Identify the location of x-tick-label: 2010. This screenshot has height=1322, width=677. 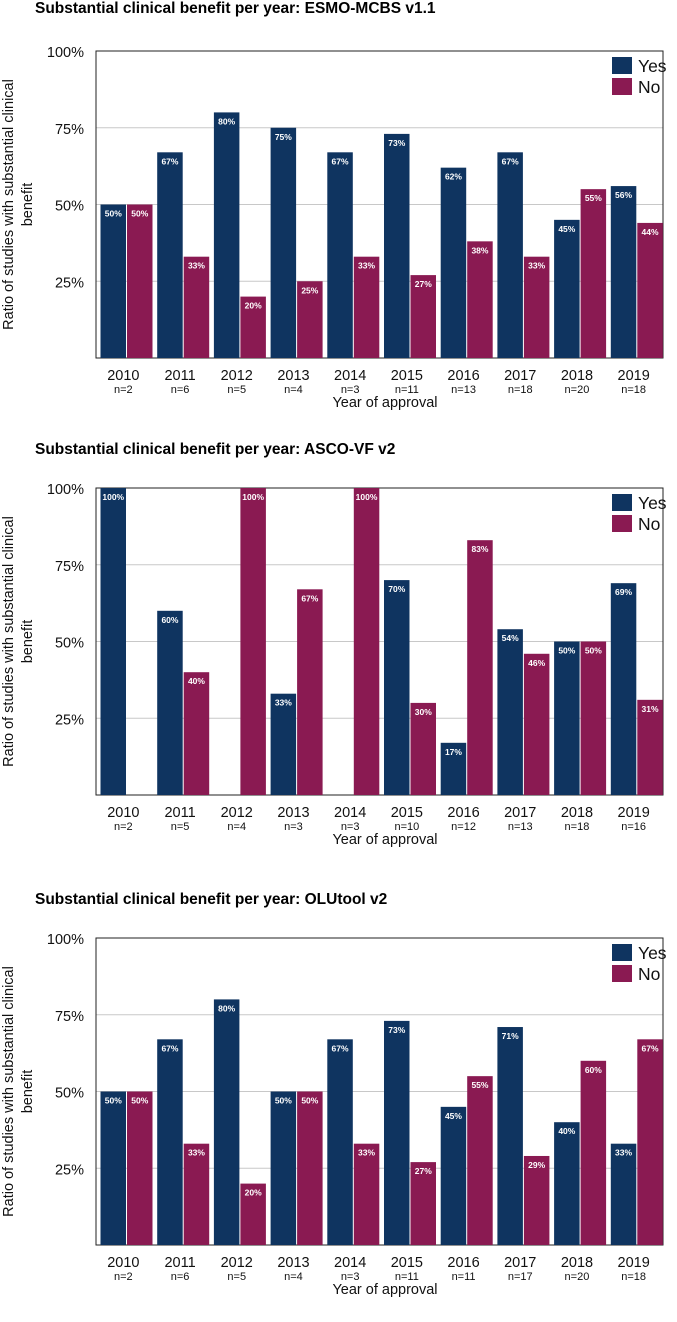
(123, 813).